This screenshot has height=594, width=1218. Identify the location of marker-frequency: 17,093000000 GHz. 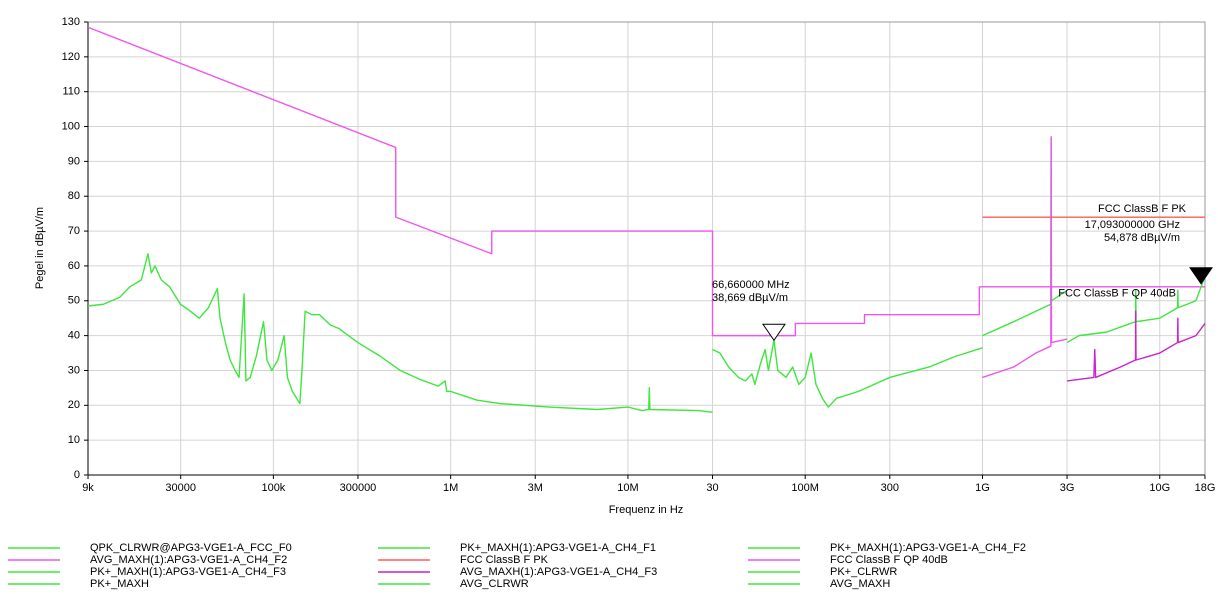
(1132, 225).